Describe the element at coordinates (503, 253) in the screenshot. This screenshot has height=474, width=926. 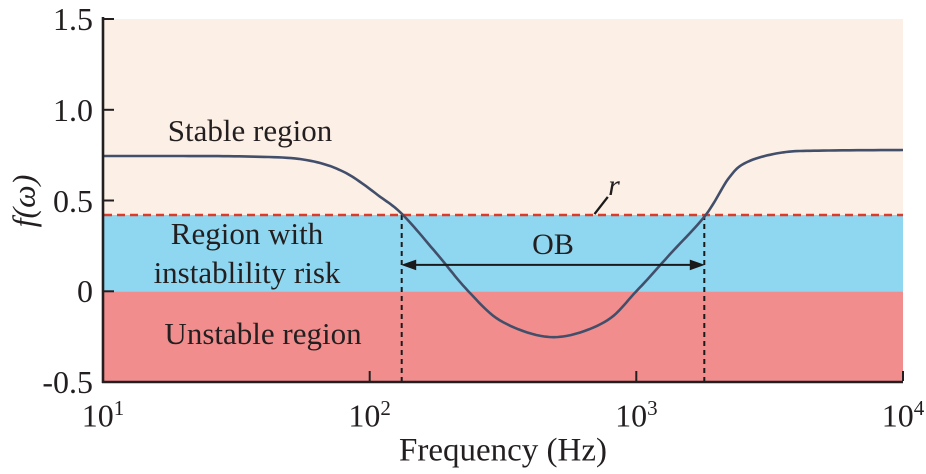
I see `risk-band` at that location.